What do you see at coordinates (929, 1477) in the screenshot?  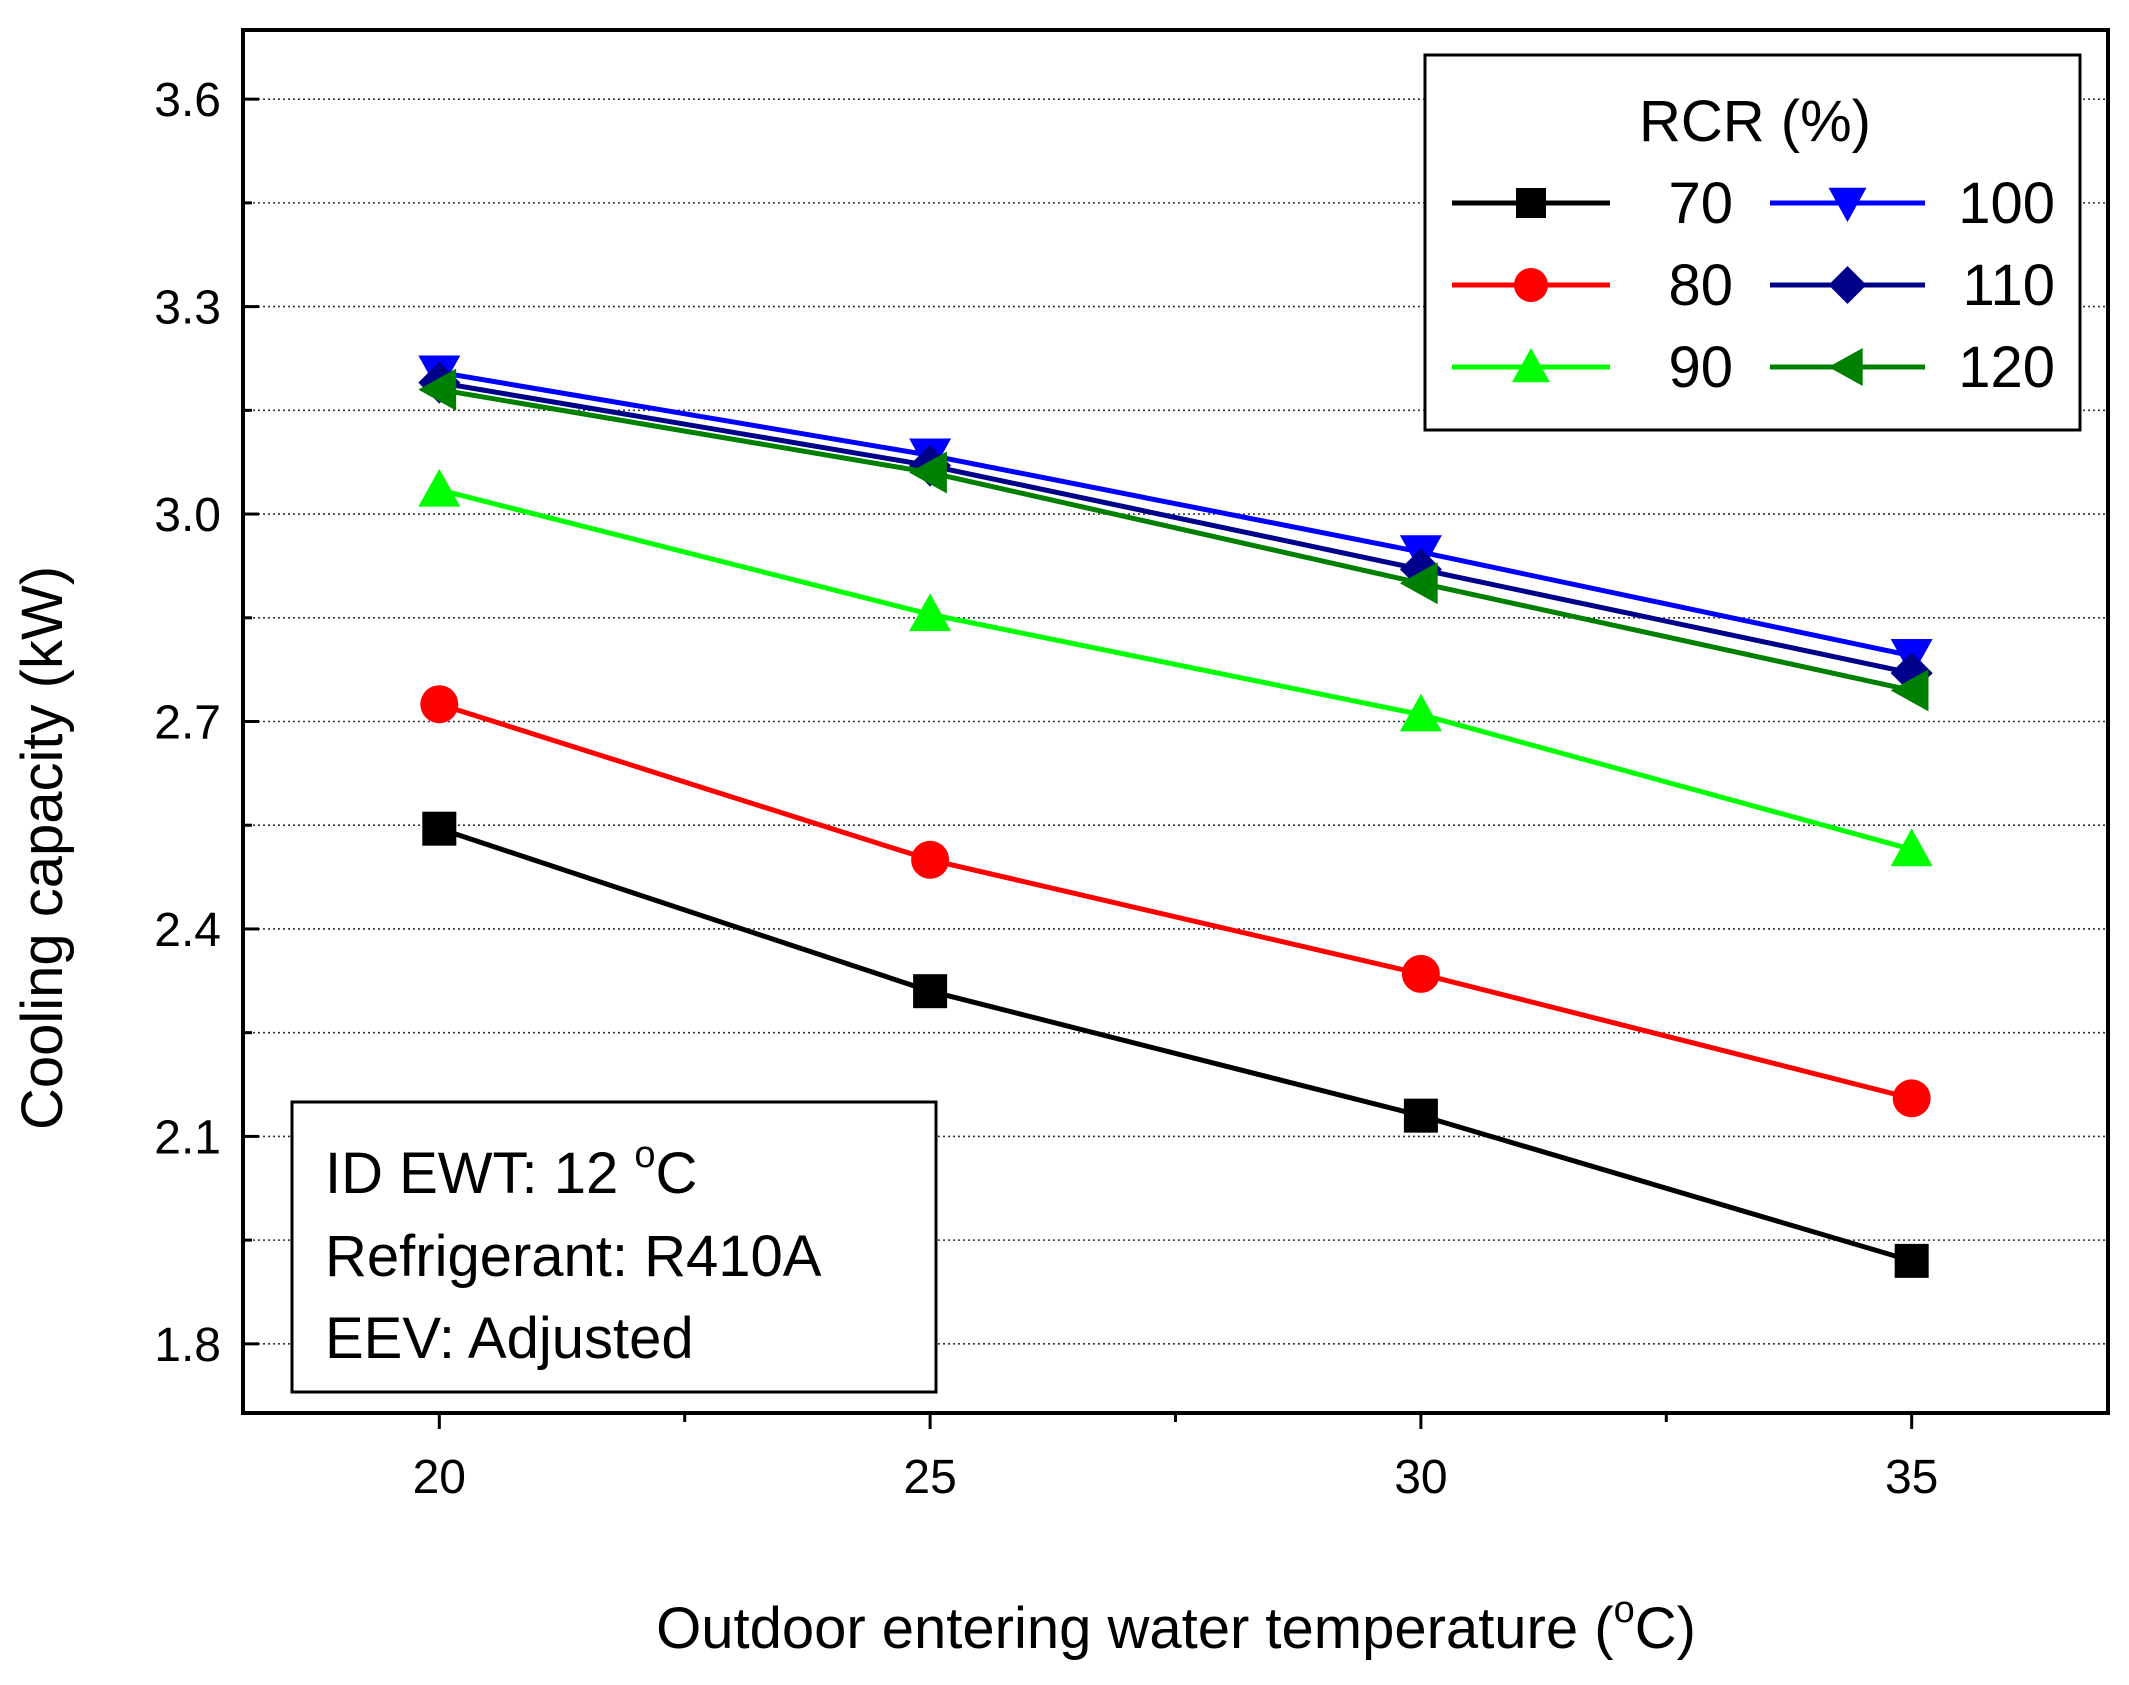 I see `x-tick-label: 25` at bounding box center [929, 1477].